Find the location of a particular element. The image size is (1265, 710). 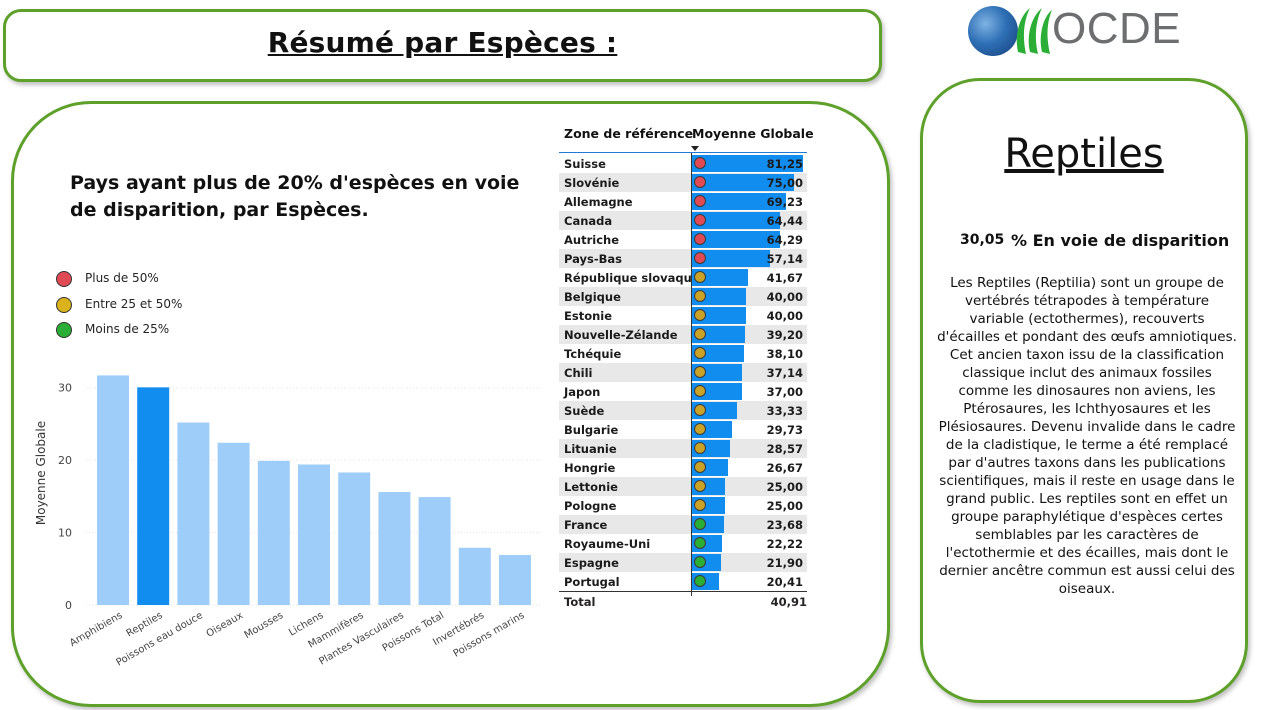

bar-poissons-marins is located at coordinates (515, 580).